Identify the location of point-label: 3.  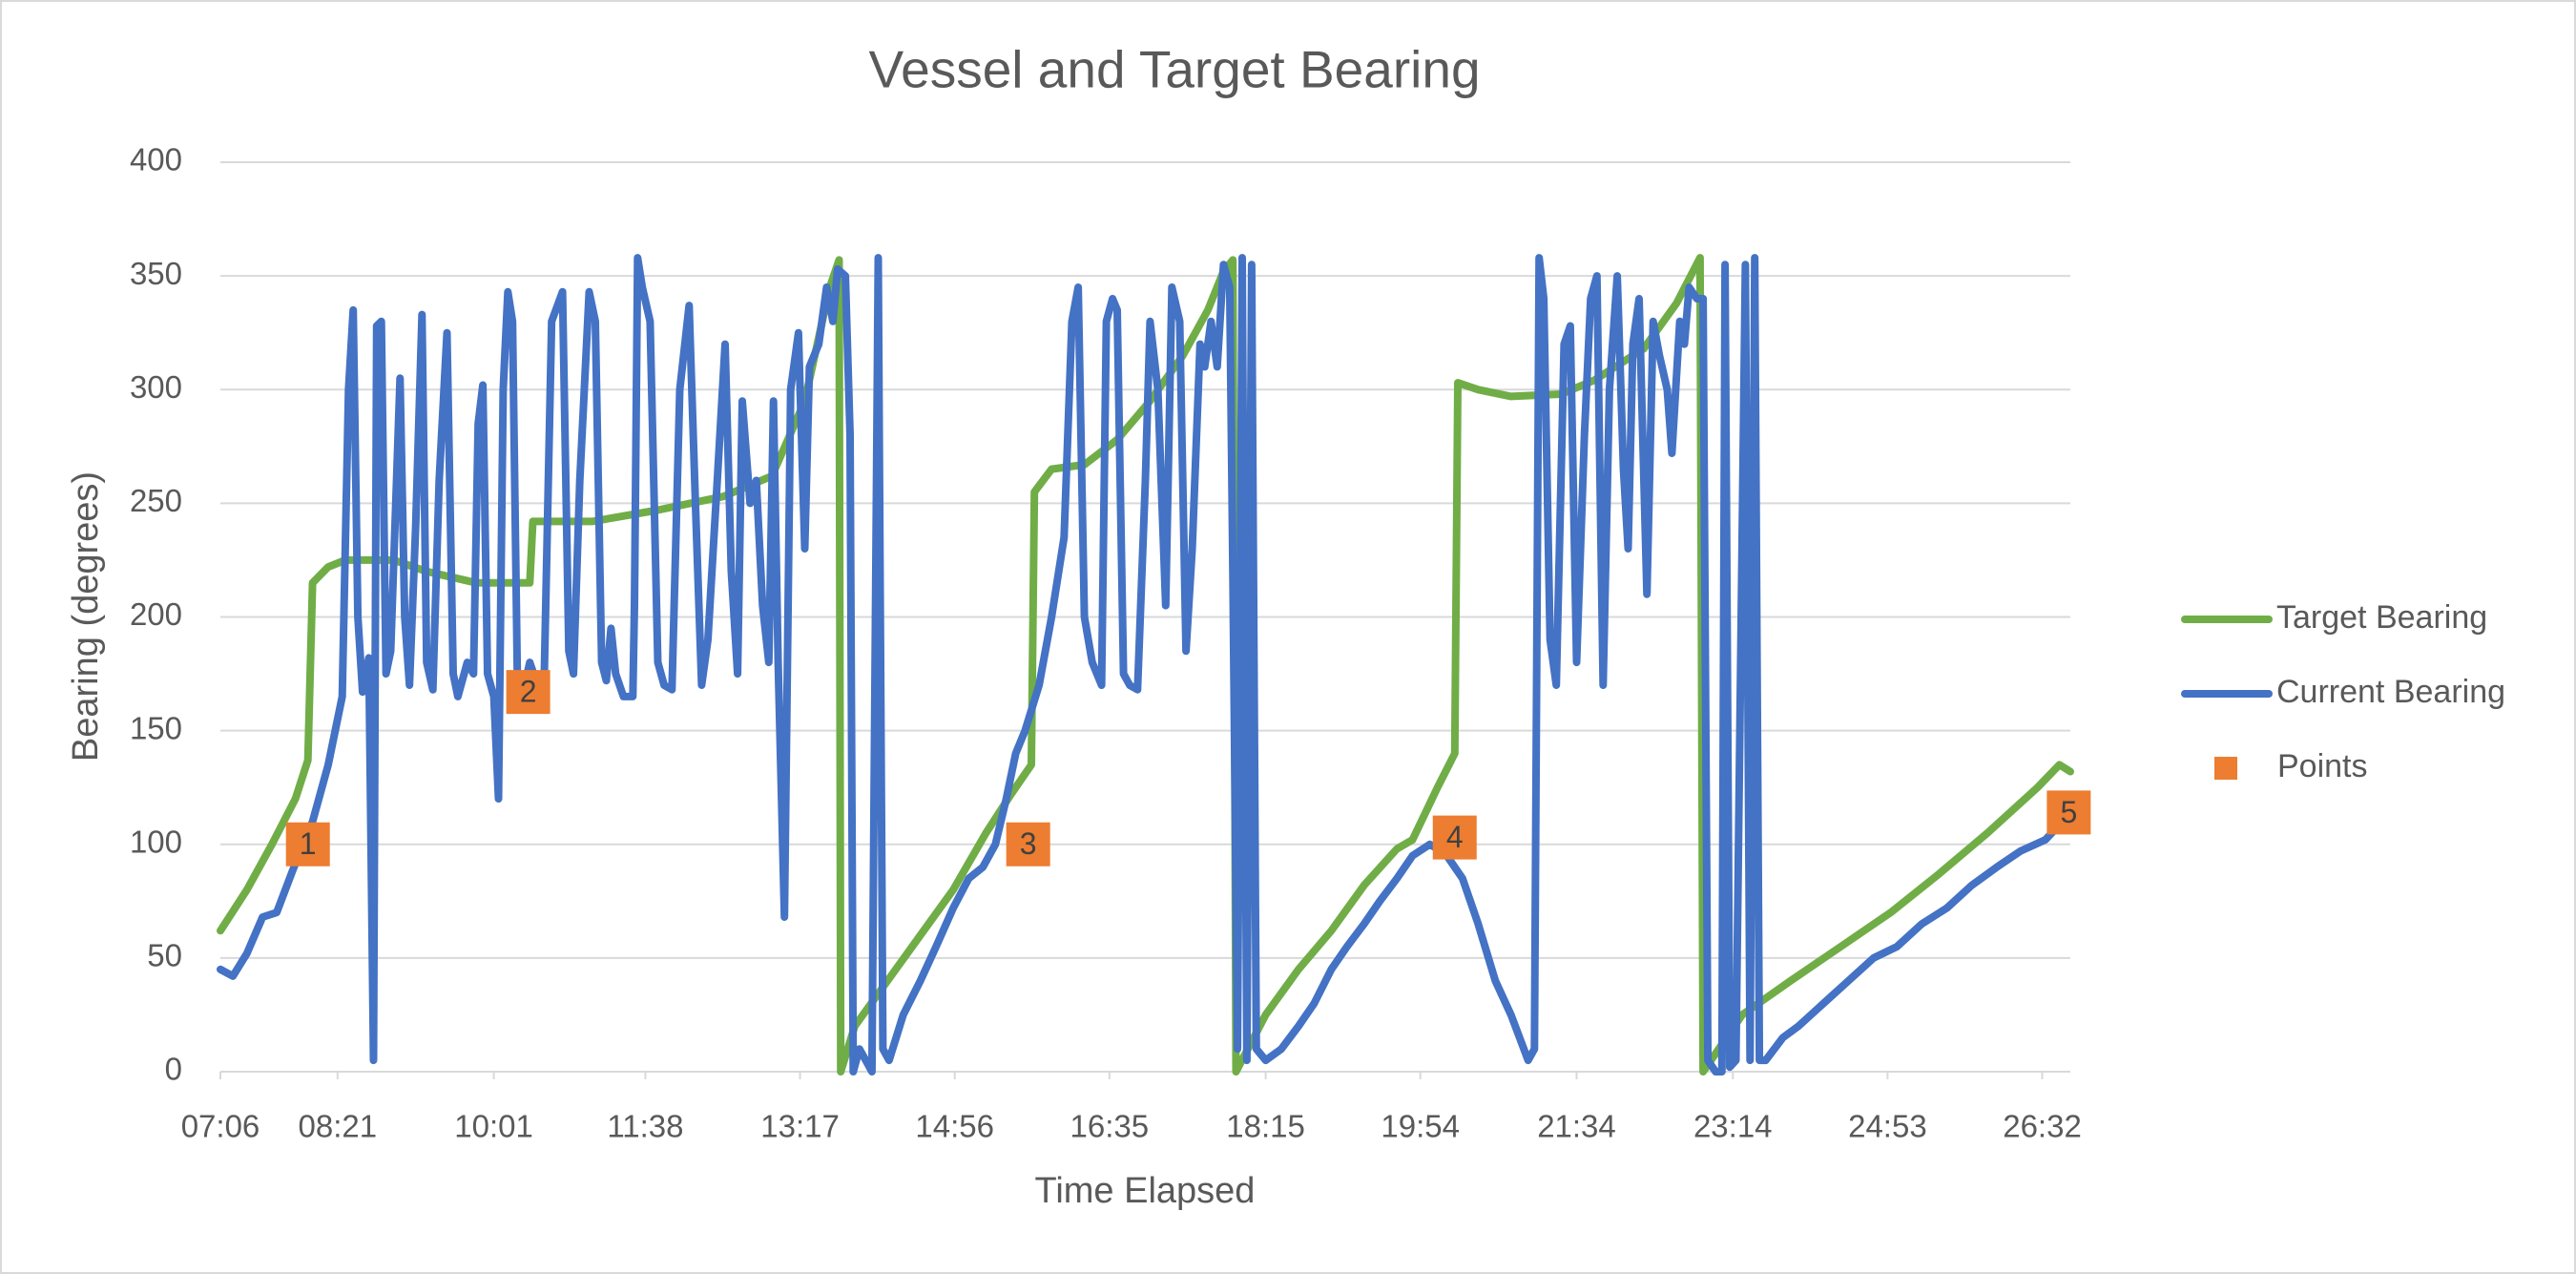
(1028, 843).